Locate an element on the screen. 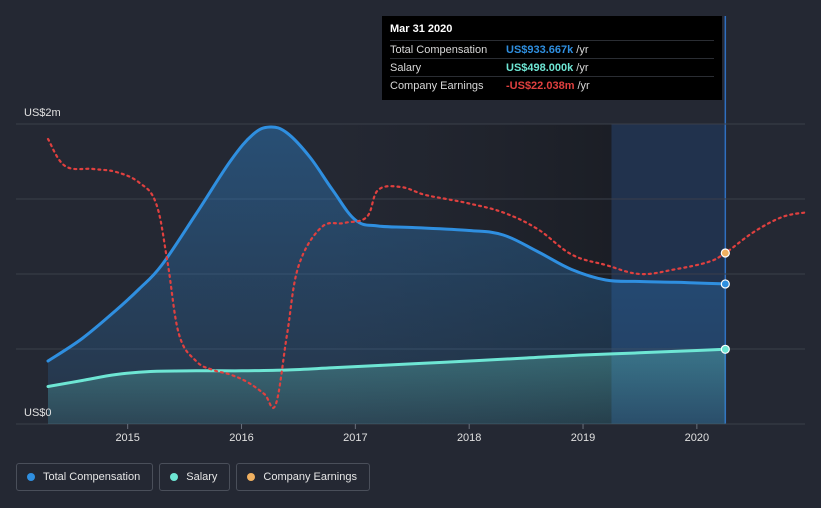 The height and width of the screenshot is (508, 821). x-tick-label: 2016 is located at coordinates (241, 438).